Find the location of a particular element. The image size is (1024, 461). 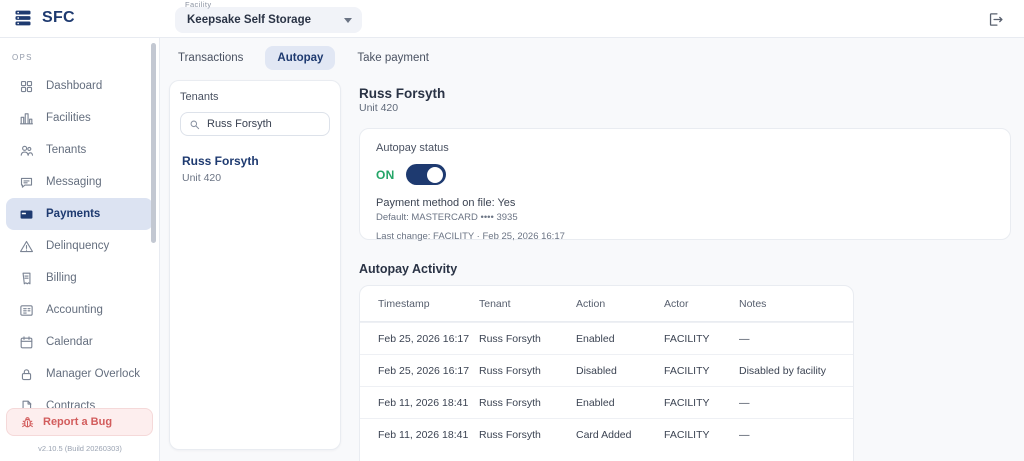

cell-timestamp: Feb 11, 2026 18:41 is located at coordinates (423, 434).